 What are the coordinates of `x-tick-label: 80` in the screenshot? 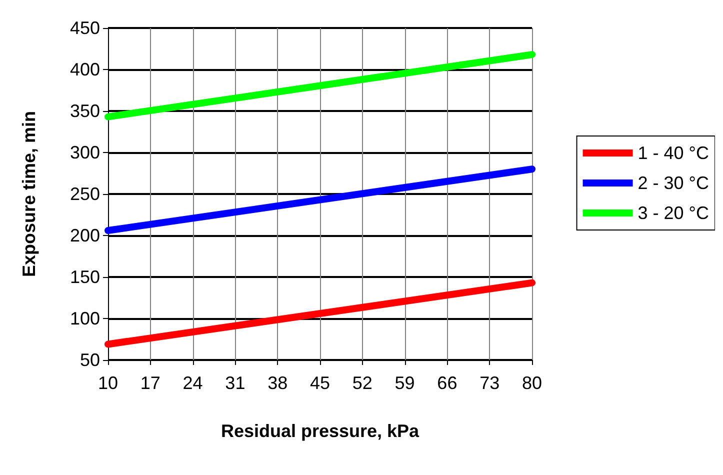 It's located at (532, 383).